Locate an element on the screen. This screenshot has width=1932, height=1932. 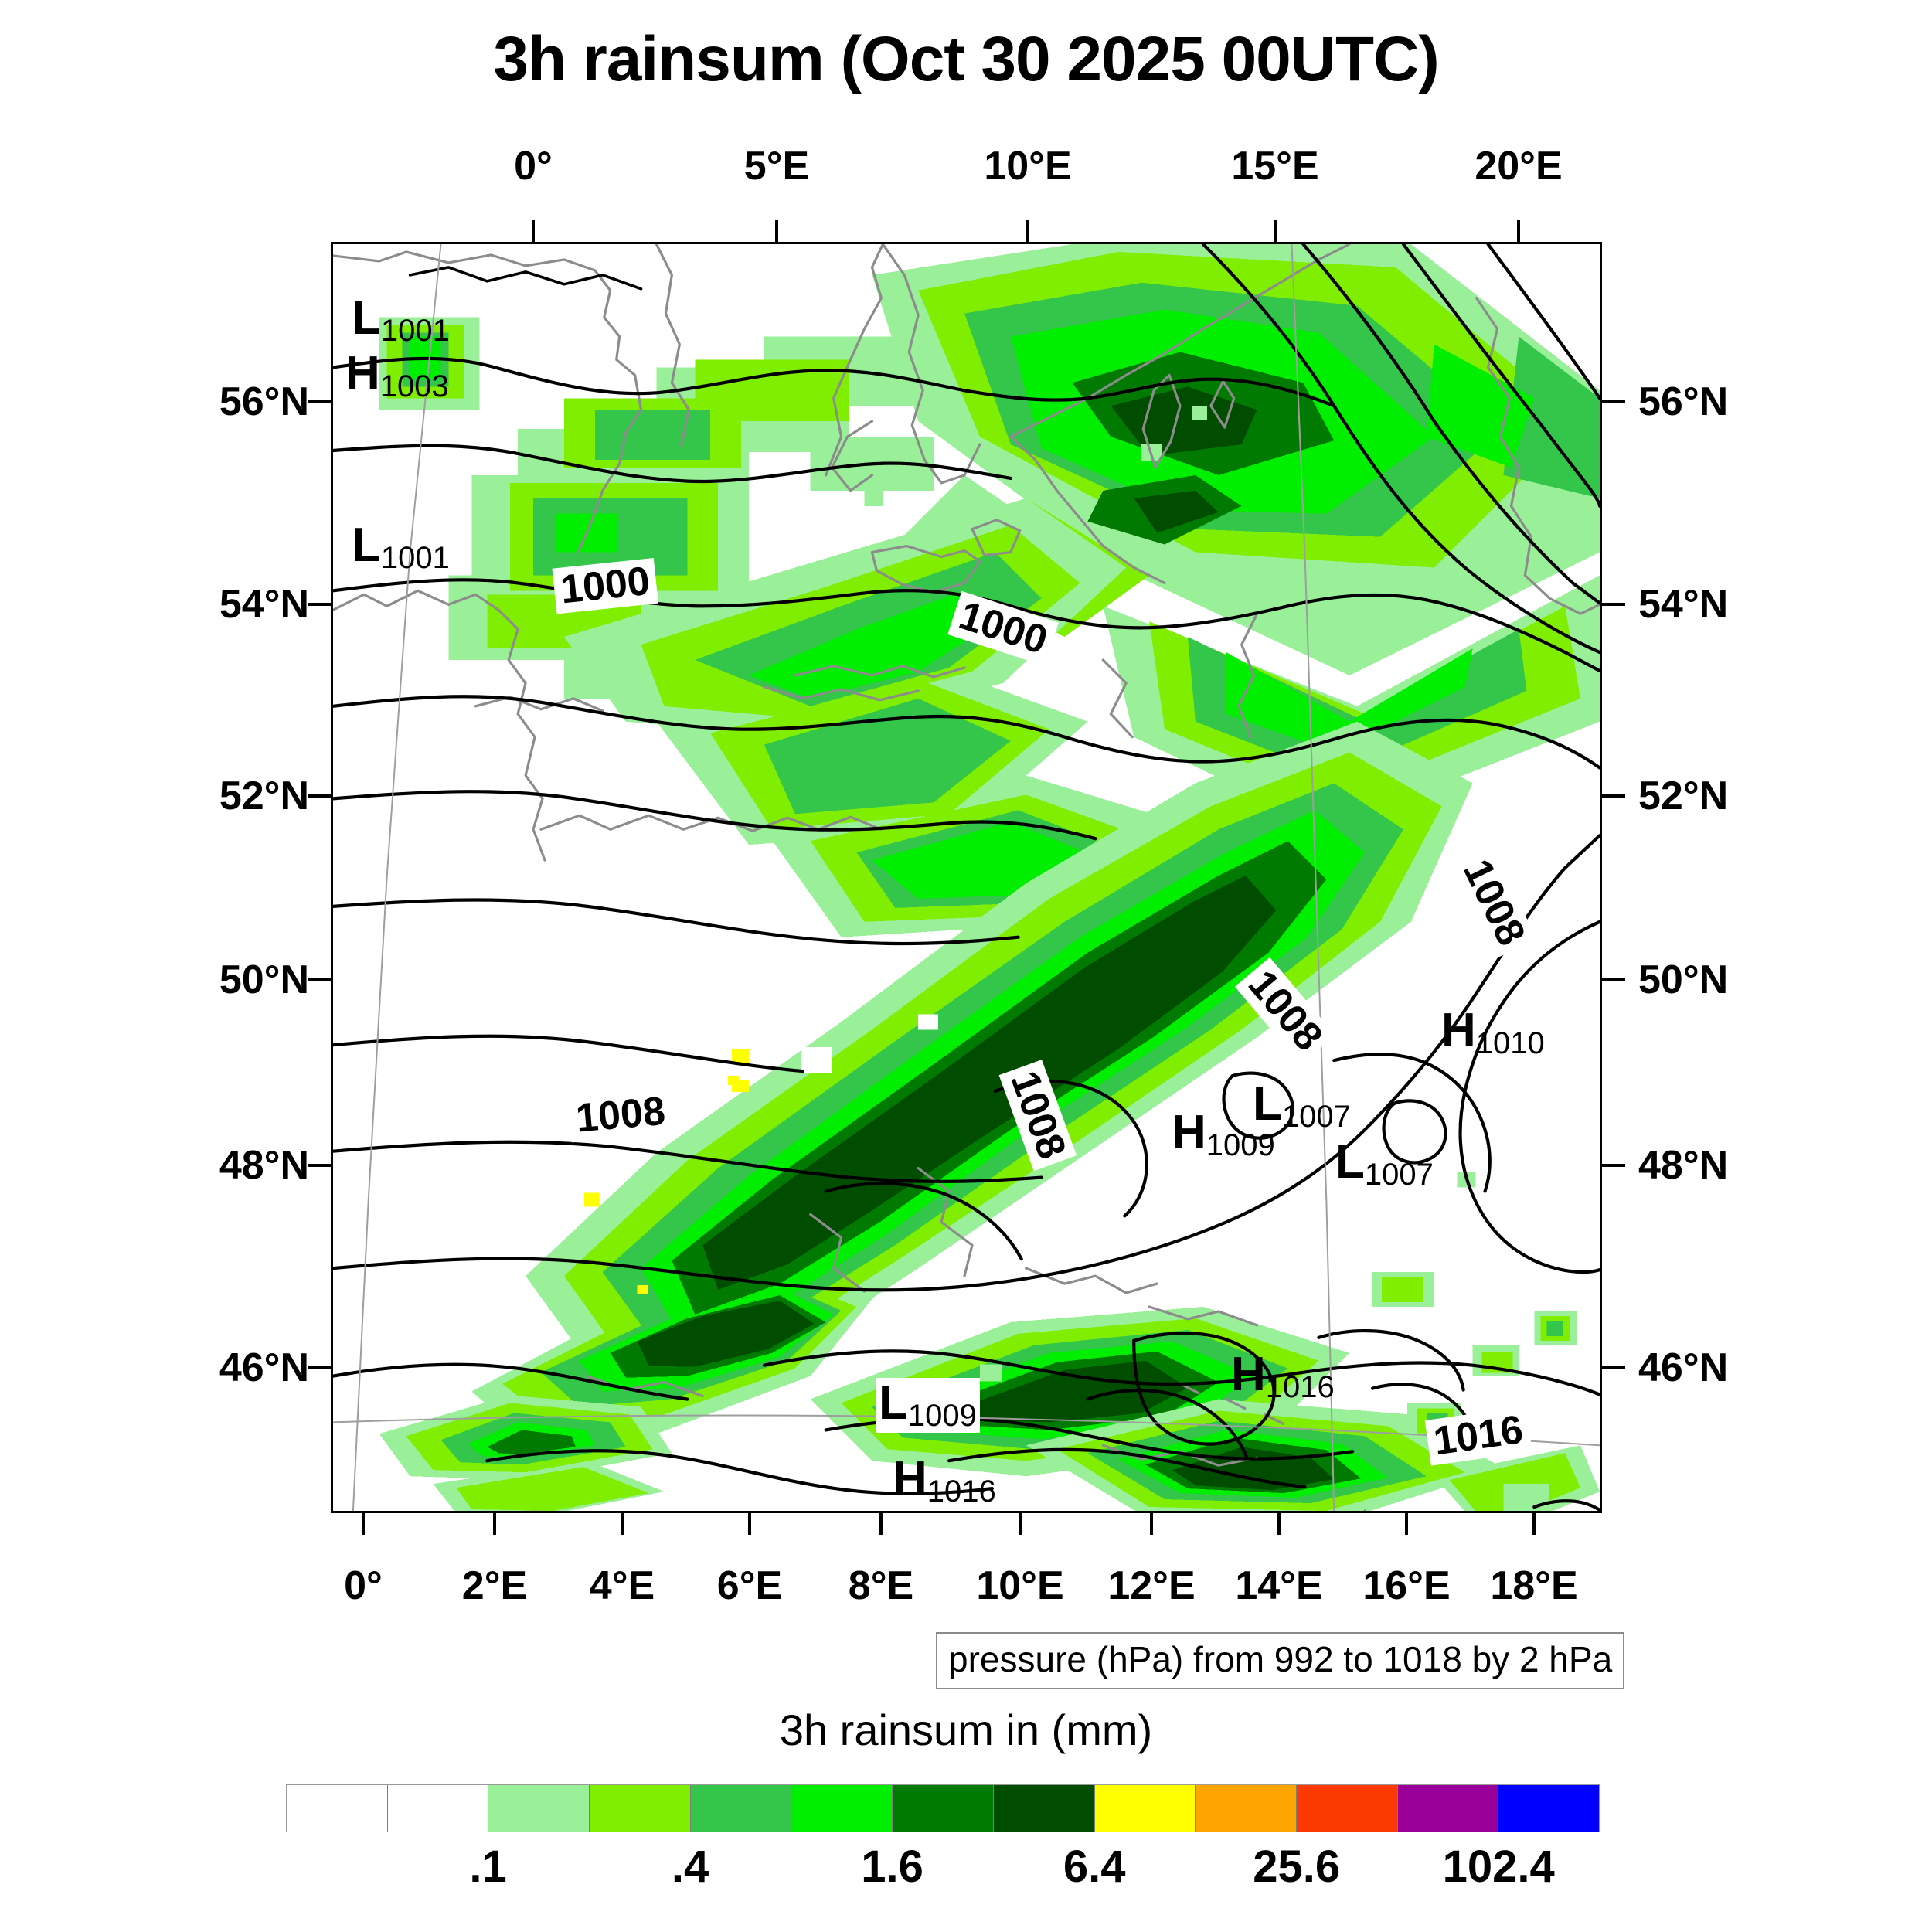
lat-tick-right-0: 56°N is located at coordinates (1684, 401).